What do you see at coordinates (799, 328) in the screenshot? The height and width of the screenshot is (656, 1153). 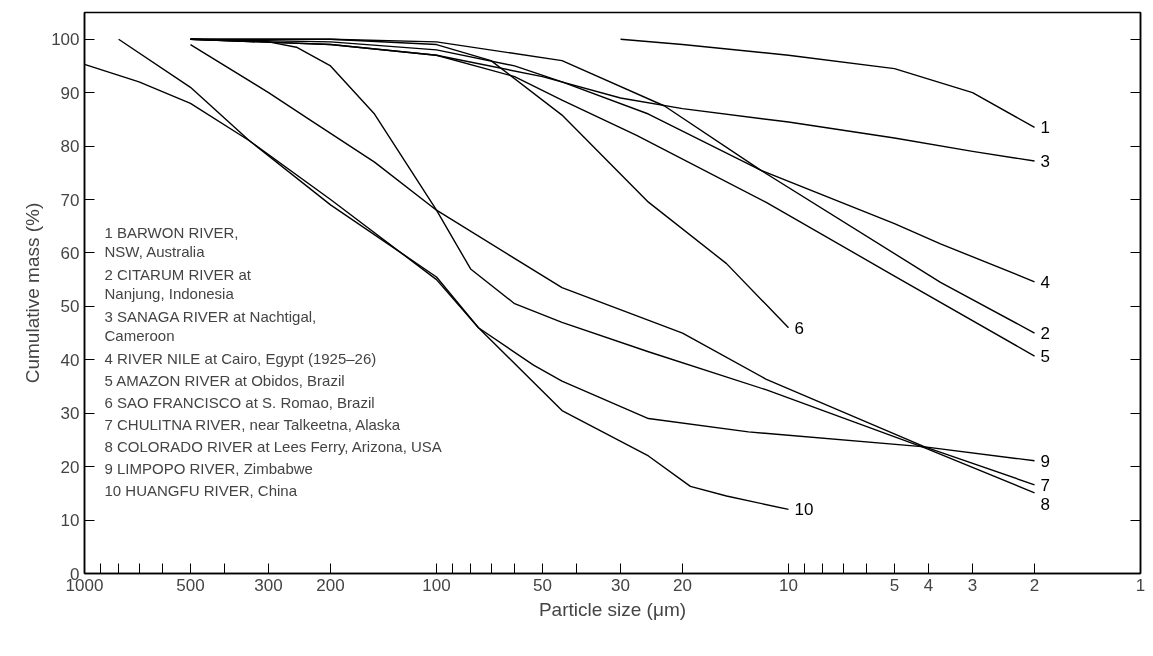 I see `series-label: 6` at bounding box center [799, 328].